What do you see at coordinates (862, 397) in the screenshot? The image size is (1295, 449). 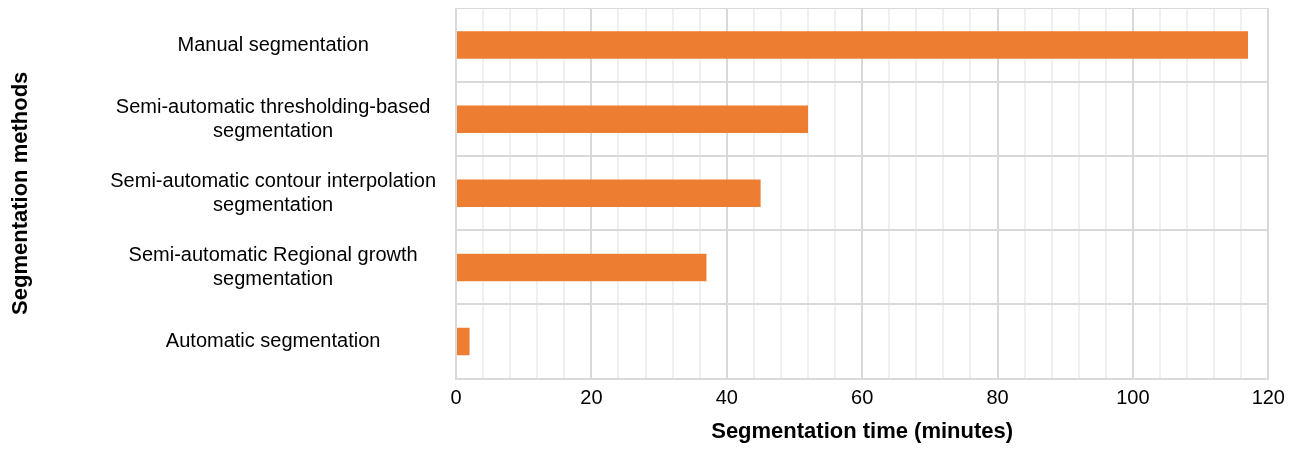 I see `x-tick-label: 60` at bounding box center [862, 397].